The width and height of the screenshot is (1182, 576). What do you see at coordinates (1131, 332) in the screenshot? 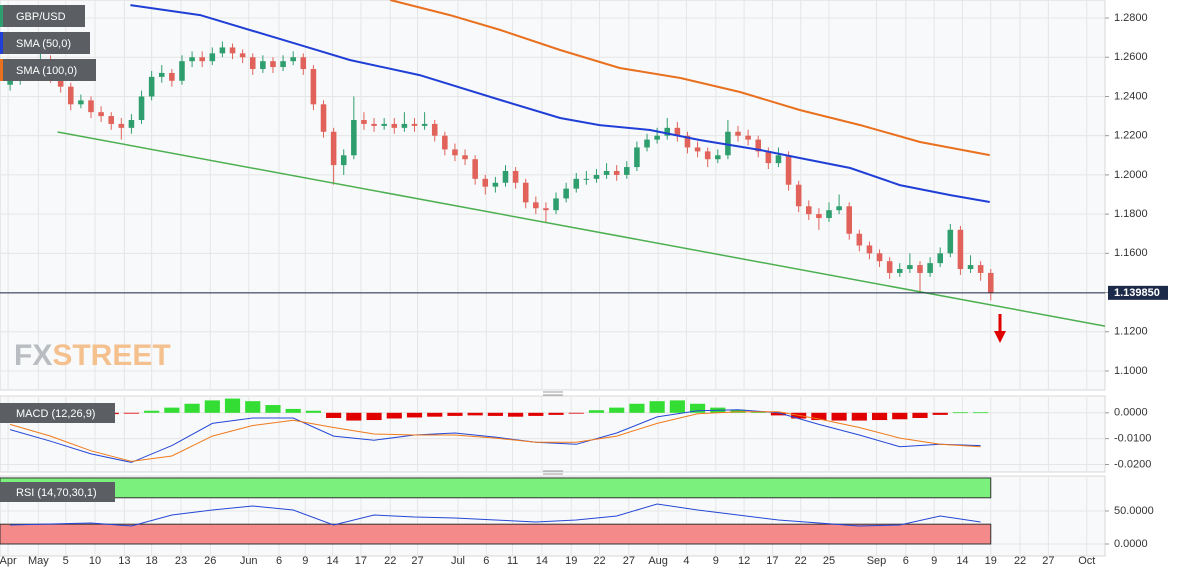
I see `y-tick-label: 1.1200` at bounding box center [1131, 332].